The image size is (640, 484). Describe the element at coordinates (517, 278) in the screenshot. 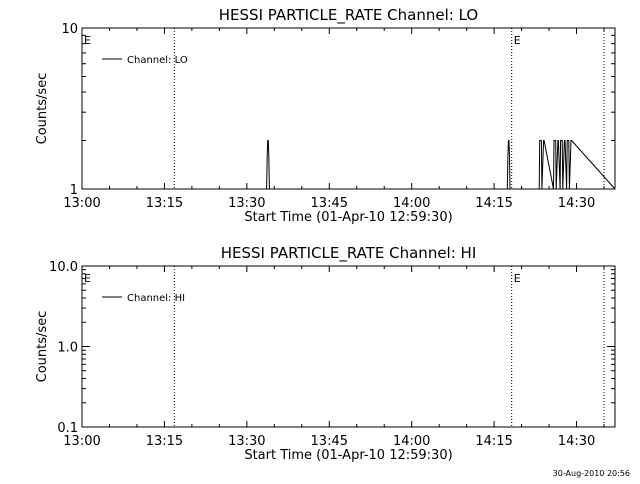

I see `panel2-time-marker-label: E` at that location.